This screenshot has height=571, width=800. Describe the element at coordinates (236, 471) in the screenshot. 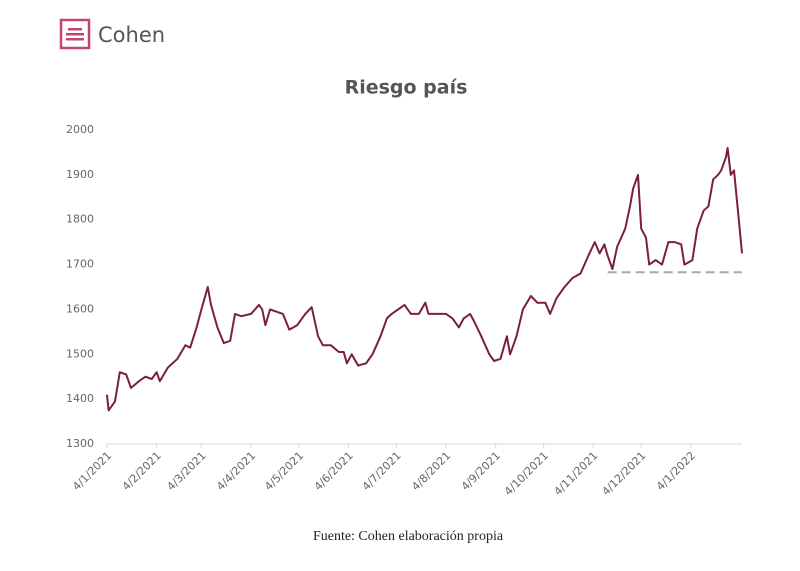

I see `x-tick-label: 4/4/2021` at that location.